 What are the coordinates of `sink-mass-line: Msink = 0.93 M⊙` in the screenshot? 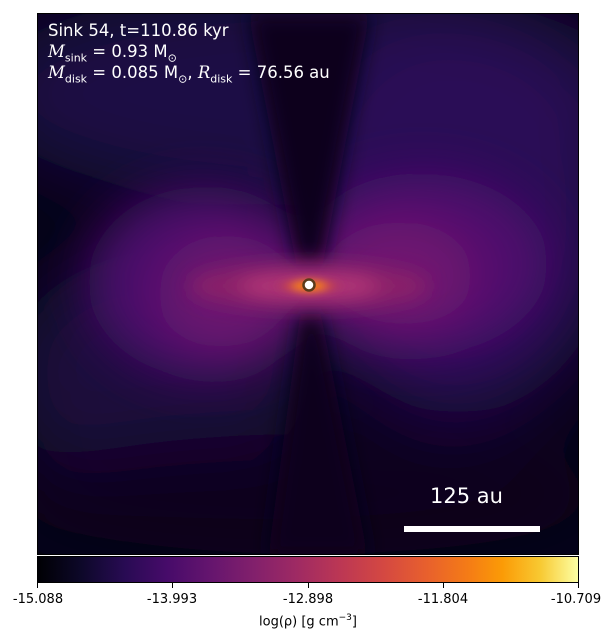 It's located at (112, 53).